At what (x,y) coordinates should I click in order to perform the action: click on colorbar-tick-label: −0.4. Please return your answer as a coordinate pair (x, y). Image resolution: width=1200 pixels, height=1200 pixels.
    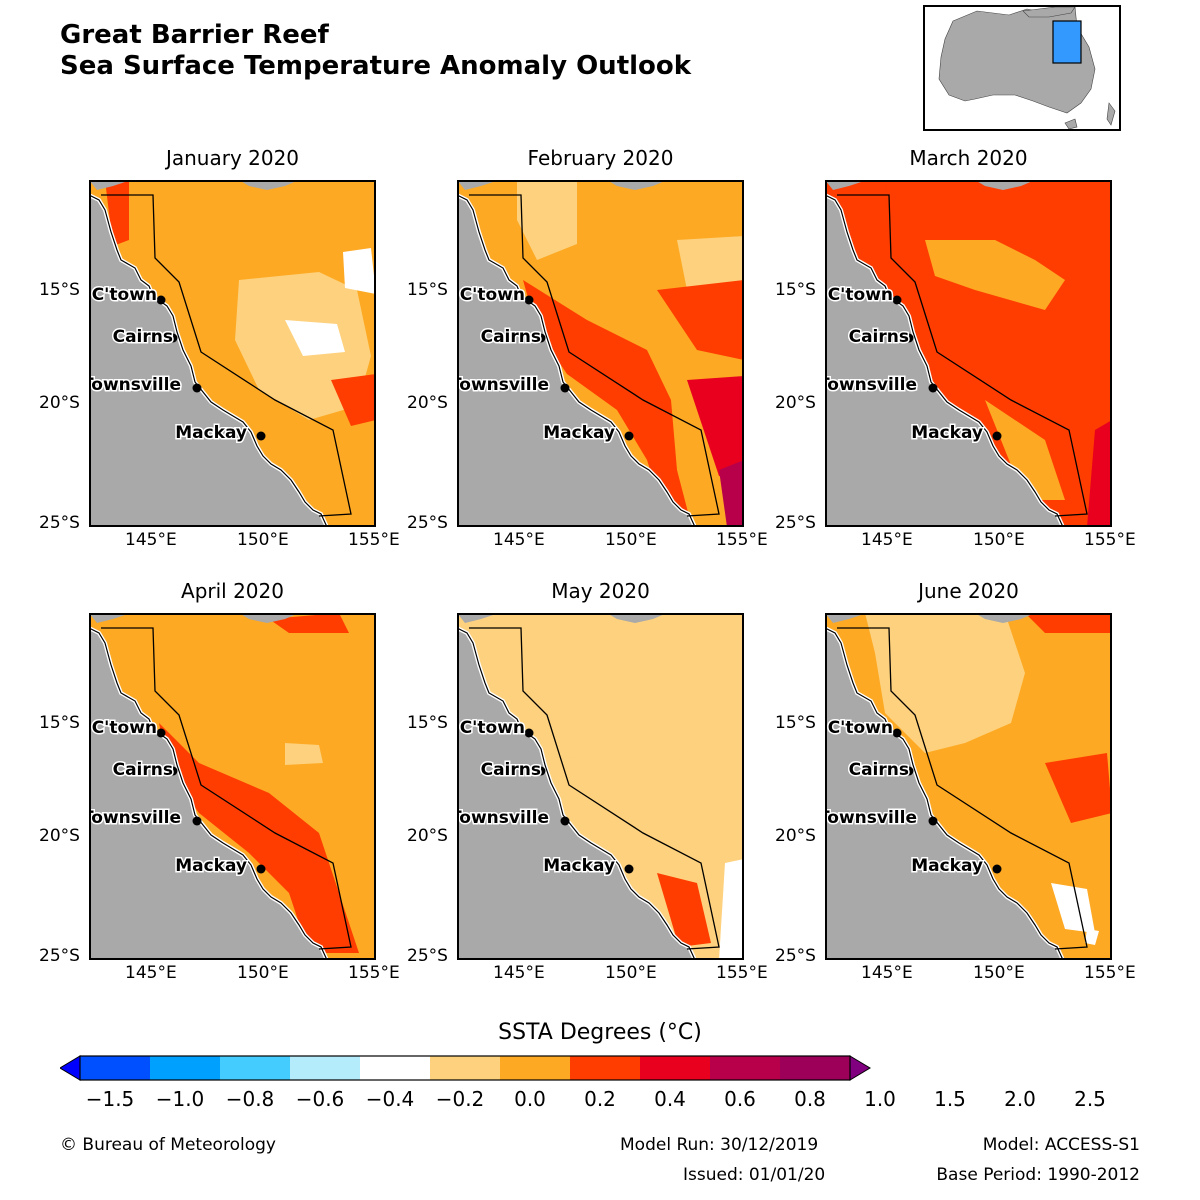
    Looking at the image, I should click on (390, 1099).